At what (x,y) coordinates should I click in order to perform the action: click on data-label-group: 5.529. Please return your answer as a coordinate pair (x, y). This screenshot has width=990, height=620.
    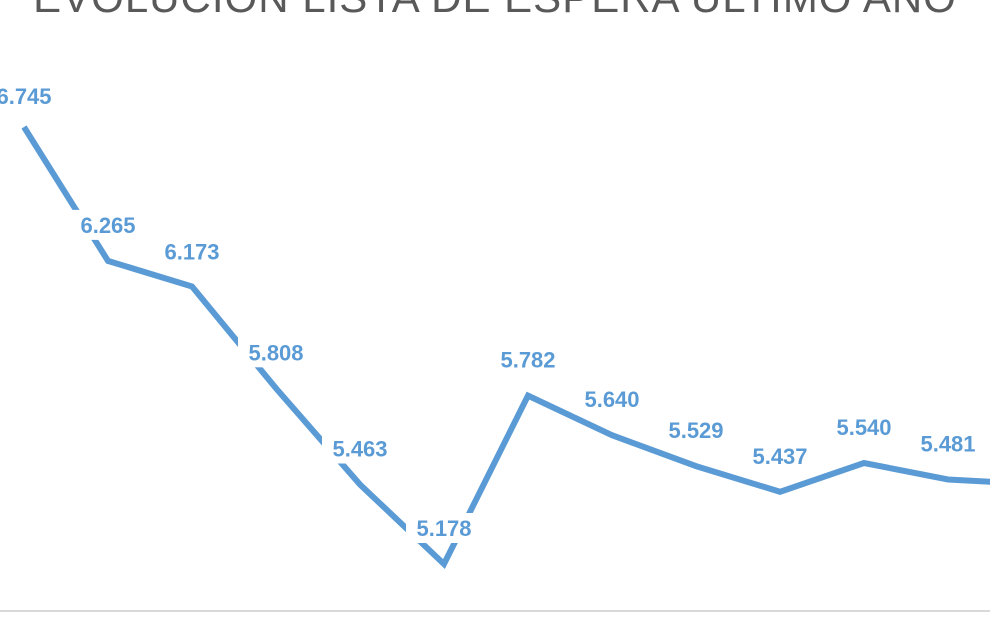
    Looking at the image, I should click on (696, 430).